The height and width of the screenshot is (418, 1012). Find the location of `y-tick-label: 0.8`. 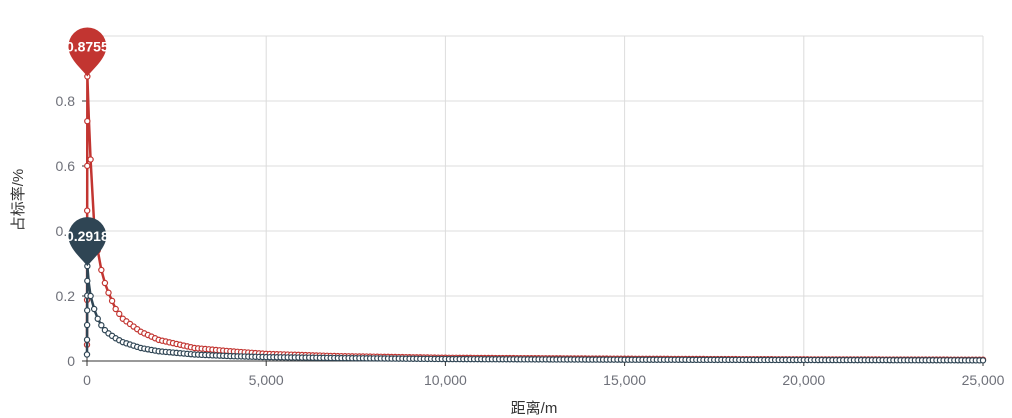

y-tick-label: 0.8 is located at coordinates (66, 101).